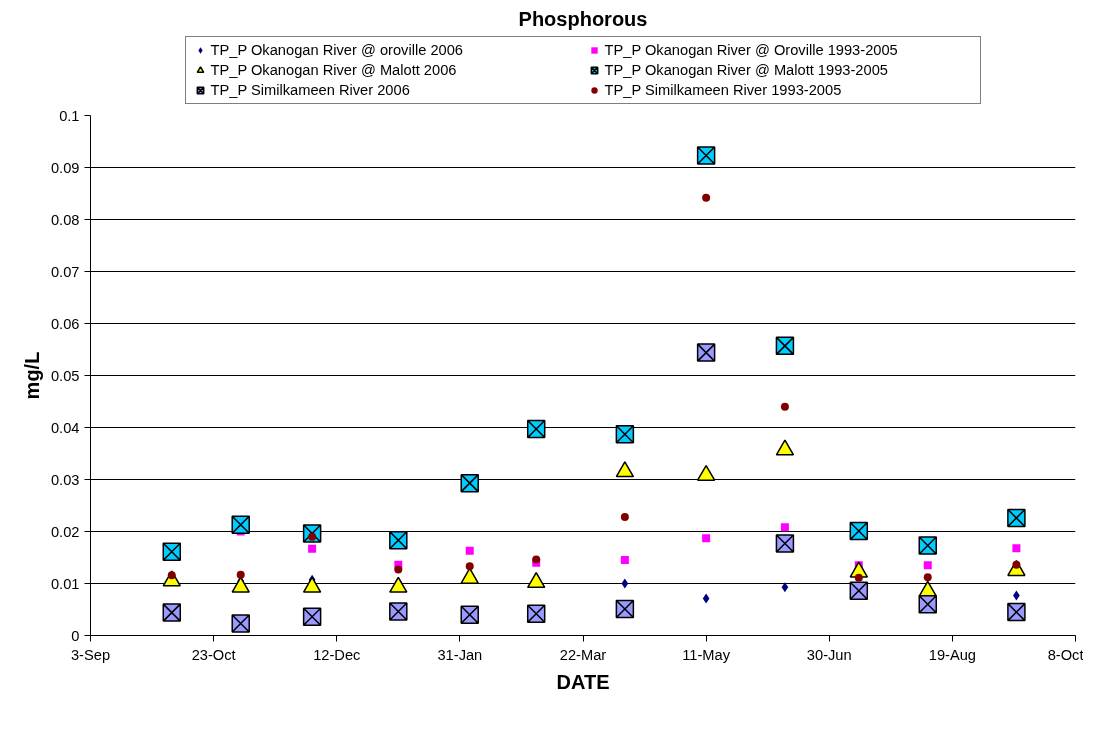 The image size is (1104, 738). I want to click on legend-label: TP_P Okanogan River @ Malott 1993-2005, so click(746, 69).